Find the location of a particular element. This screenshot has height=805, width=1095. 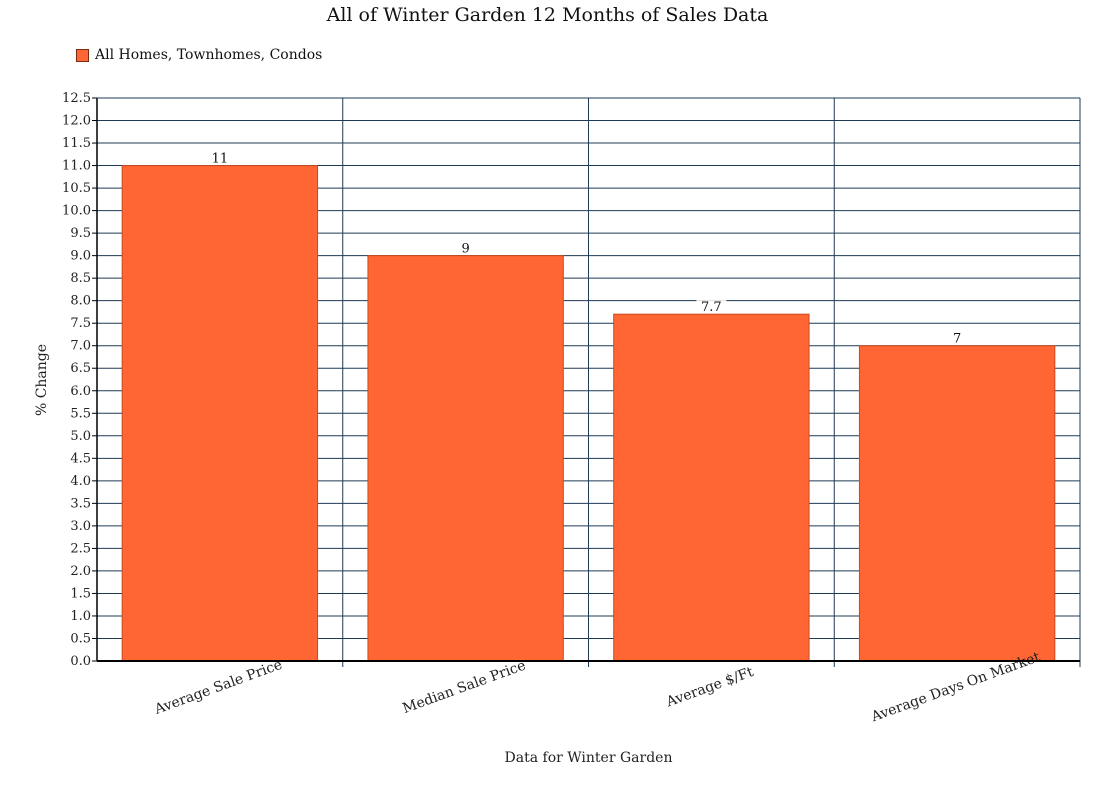

y-tick-label: 12.5 is located at coordinates (76, 98).